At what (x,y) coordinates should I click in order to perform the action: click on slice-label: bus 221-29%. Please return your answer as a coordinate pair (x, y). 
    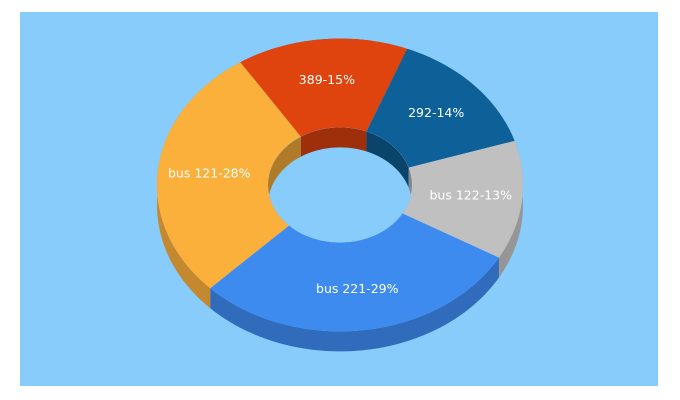
    Looking at the image, I should click on (357, 288).